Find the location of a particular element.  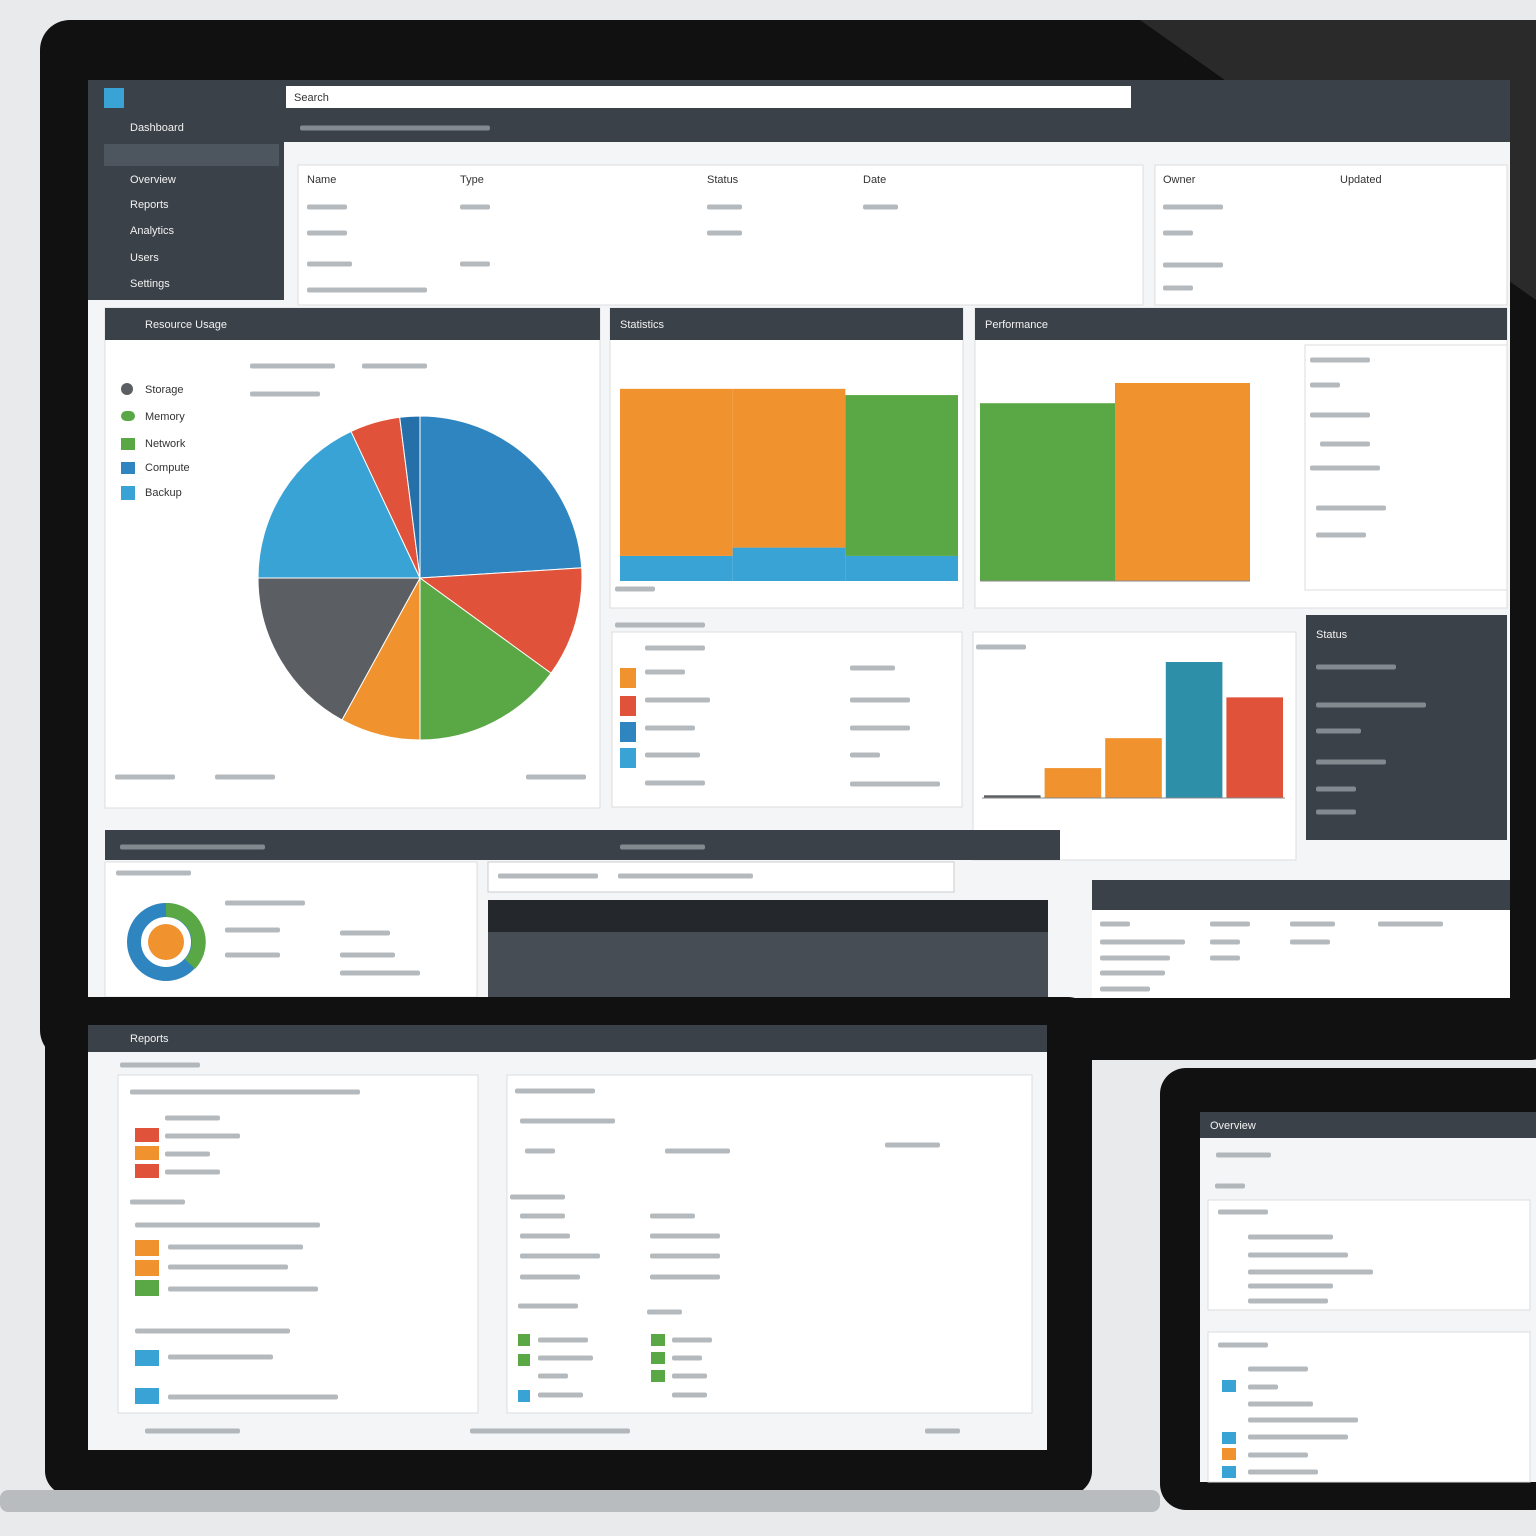

side-header: Owner is located at coordinates (1179, 180).